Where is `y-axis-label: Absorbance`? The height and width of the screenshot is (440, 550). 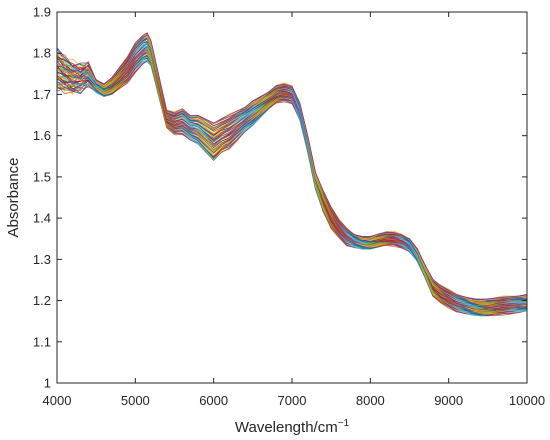 y-axis-label: Absorbance is located at coordinates (13, 197).